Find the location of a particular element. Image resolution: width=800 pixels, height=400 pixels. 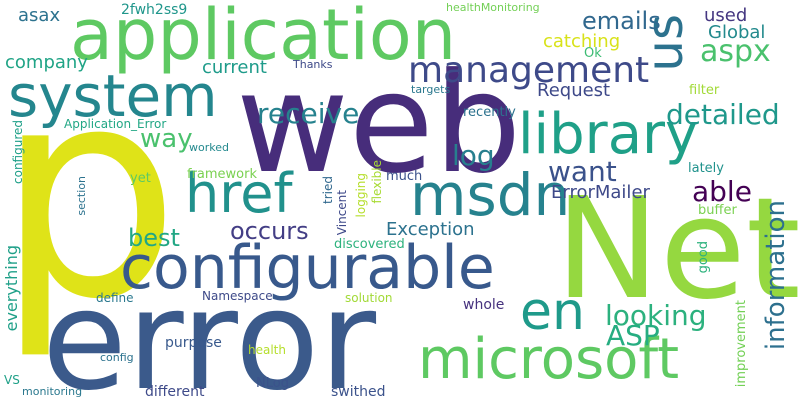

word-company: company is located at coordinates (46, 62).